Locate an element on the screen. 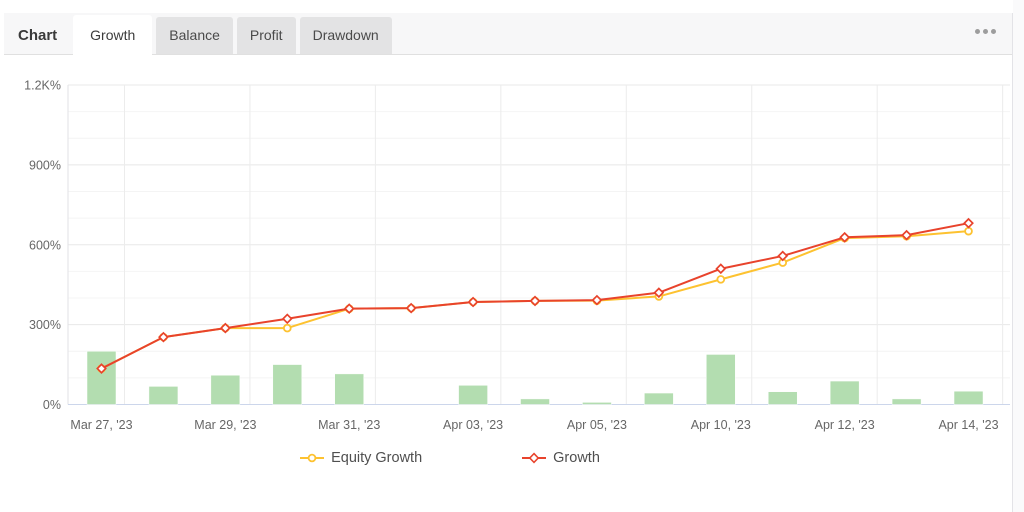  legend-item-growth: Growth is located at coordinates (561, 458).